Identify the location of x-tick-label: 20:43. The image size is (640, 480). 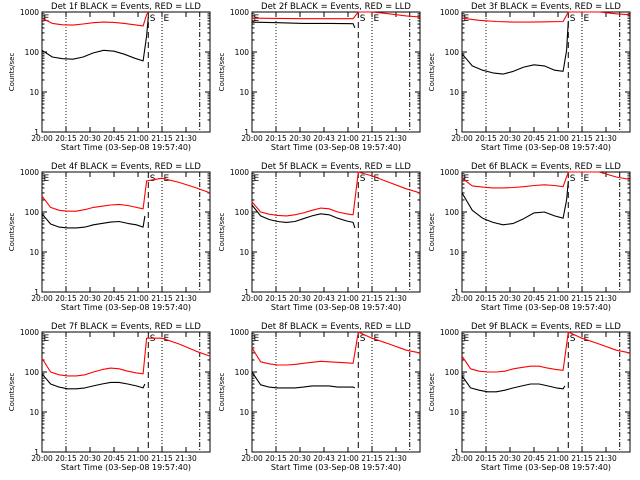
(324, 298).